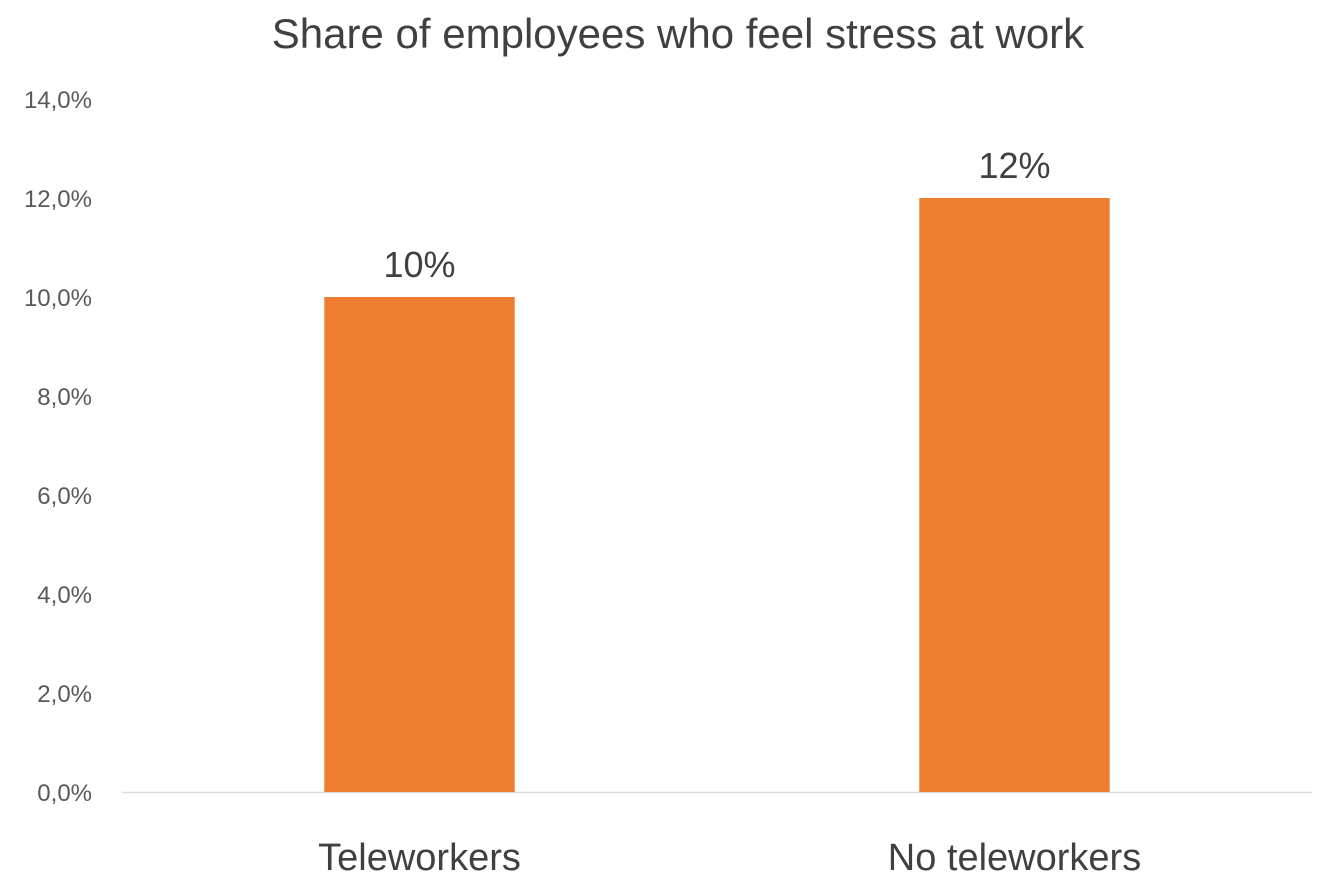  I want to click on y-tick-label: 0,0%, so click(64, 793).